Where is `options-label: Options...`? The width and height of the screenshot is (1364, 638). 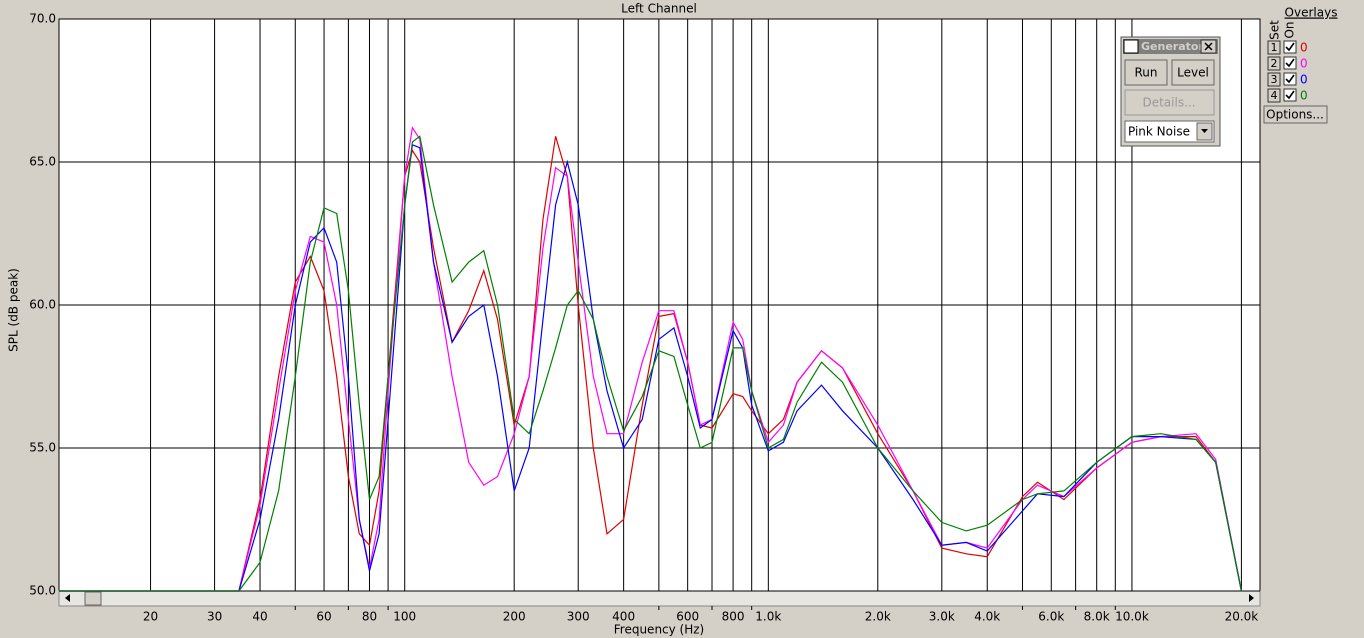 options-label: Options... is located at coordinates (1295, 115).